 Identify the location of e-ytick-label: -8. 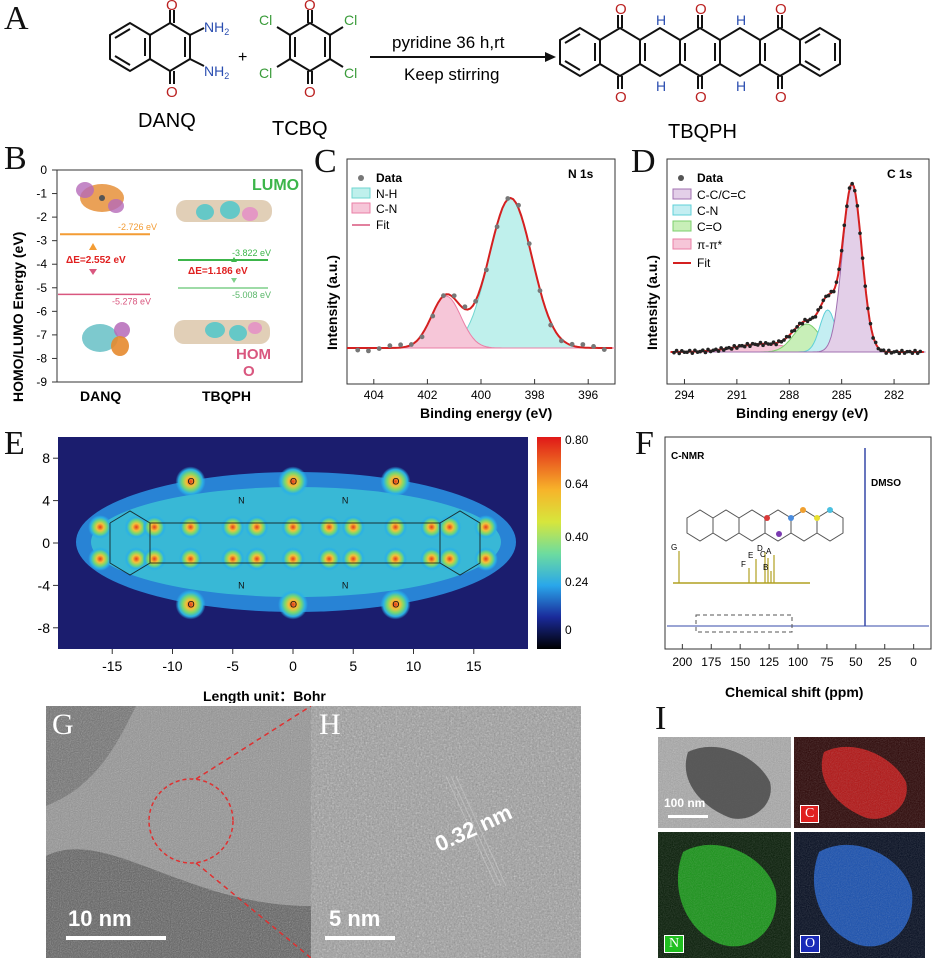
(44, 628).